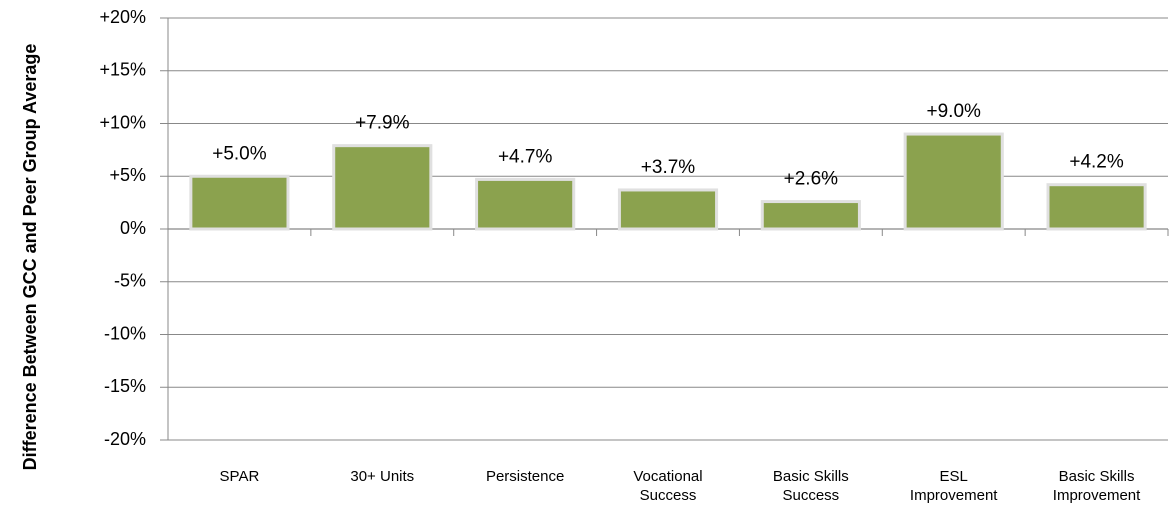 This screenshot has width=1170, height=514. I want to click on value-label: +2.6%, so click(811, 179).